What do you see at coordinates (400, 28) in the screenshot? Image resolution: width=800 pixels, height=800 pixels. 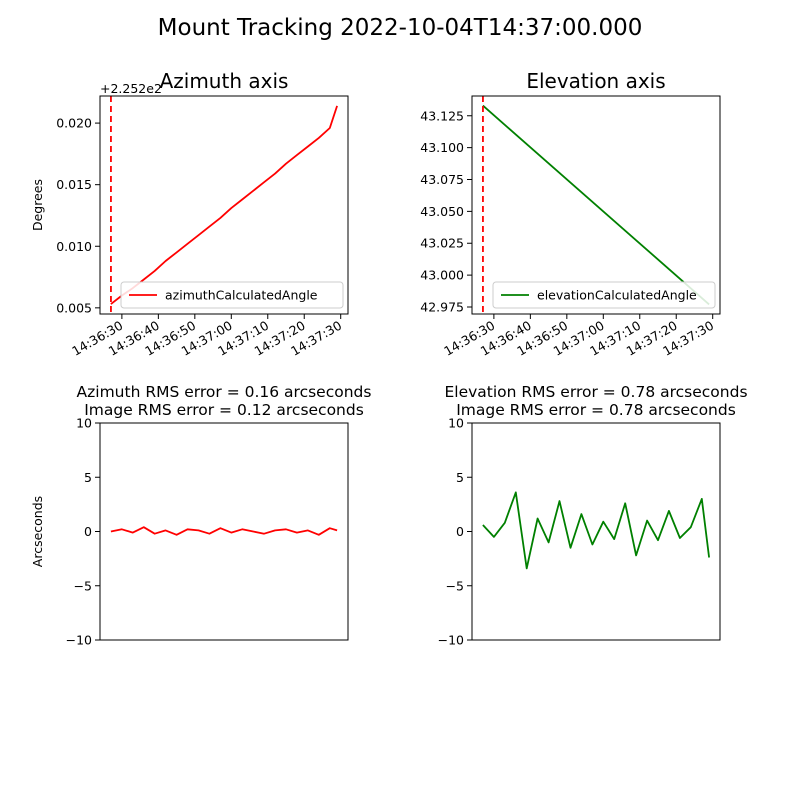 I see `figure-title: Mount Tracking 2022-10-04T14:37:00.000` at bounding box center [400, 28].